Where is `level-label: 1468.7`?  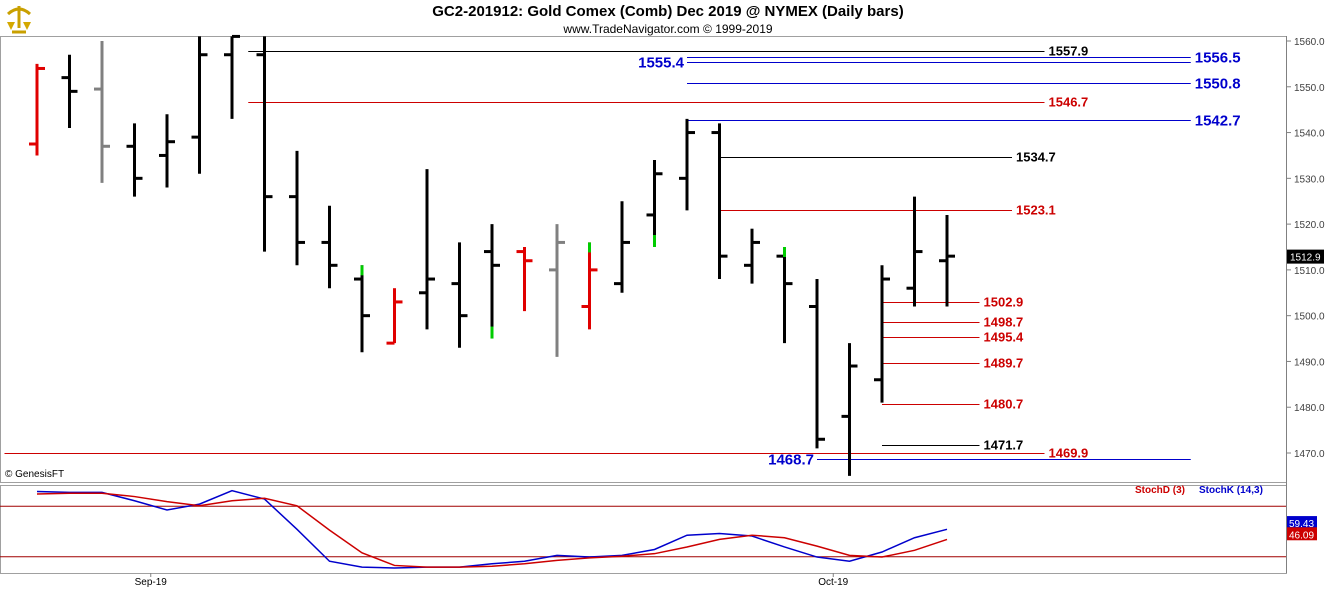 level-label: 1468.7 is located at coordinates (791, 460).